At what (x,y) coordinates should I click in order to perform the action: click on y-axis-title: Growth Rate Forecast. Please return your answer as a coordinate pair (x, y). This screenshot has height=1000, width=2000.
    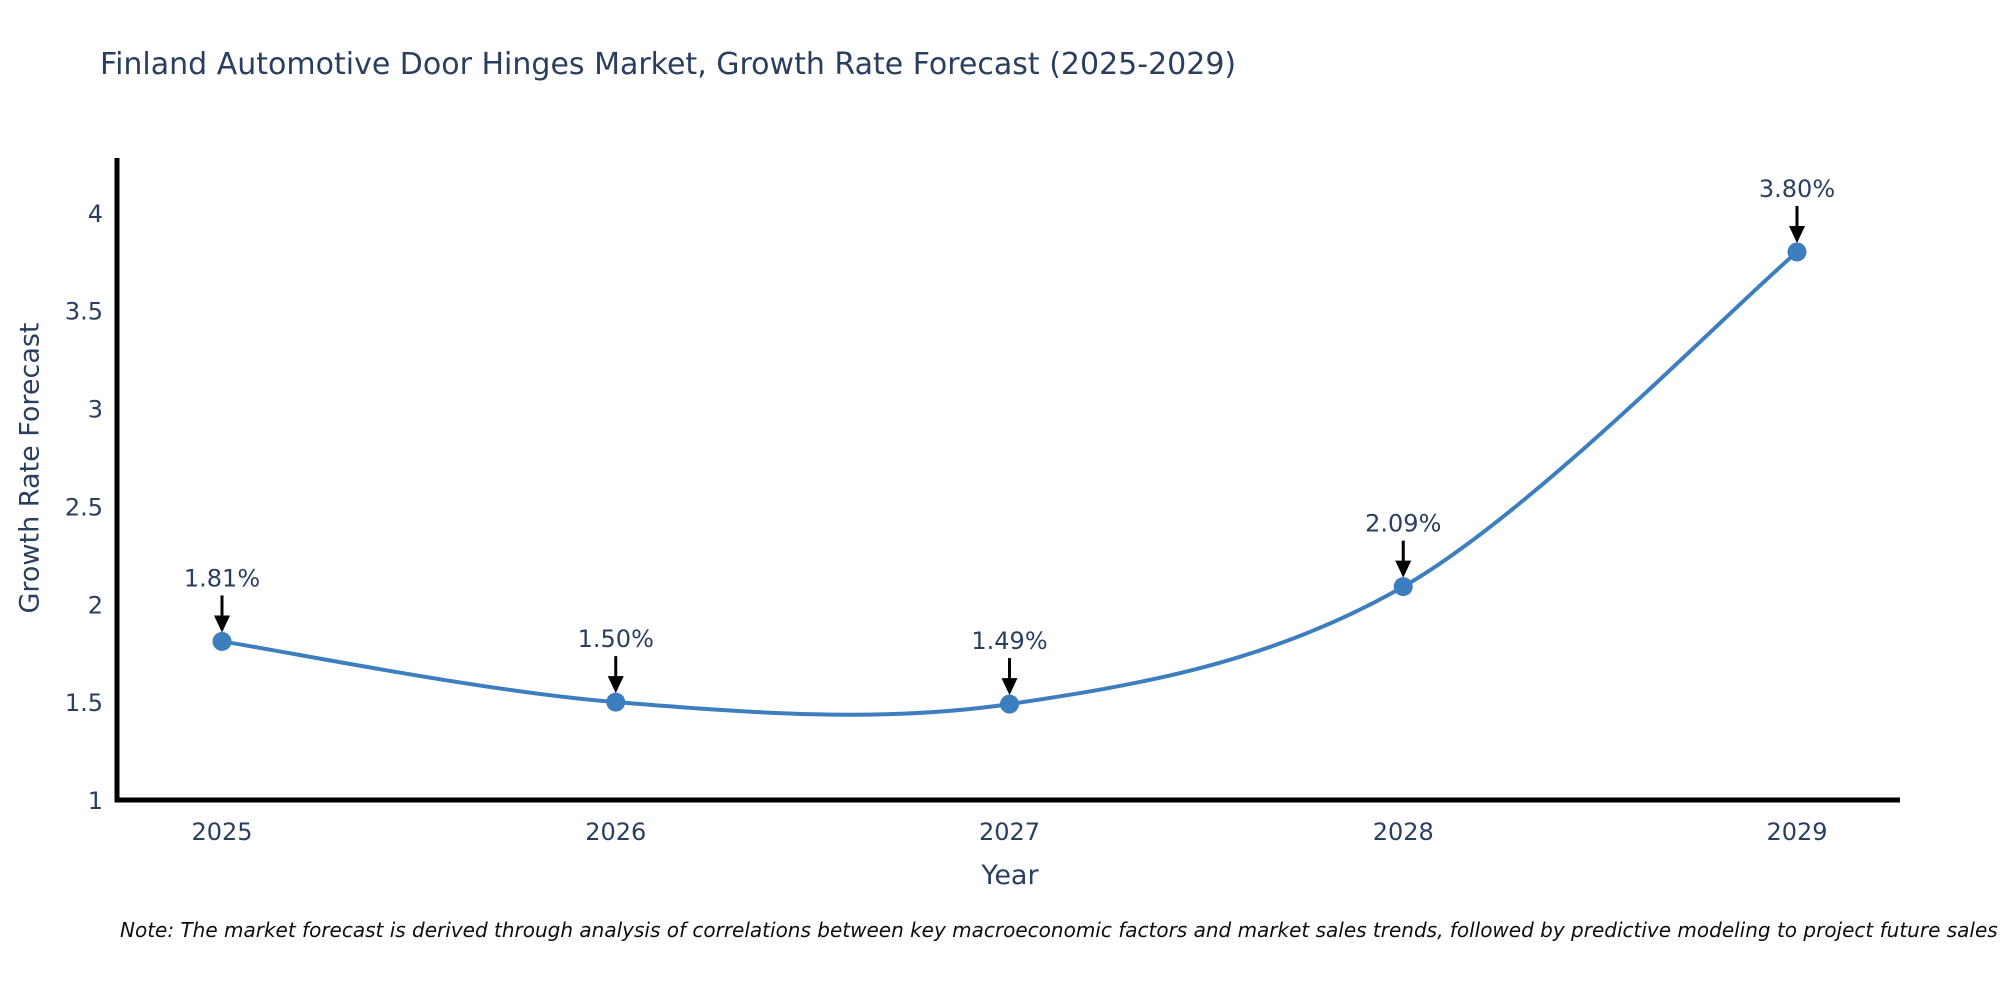
    Looking at the image, I should click on (30, 468).